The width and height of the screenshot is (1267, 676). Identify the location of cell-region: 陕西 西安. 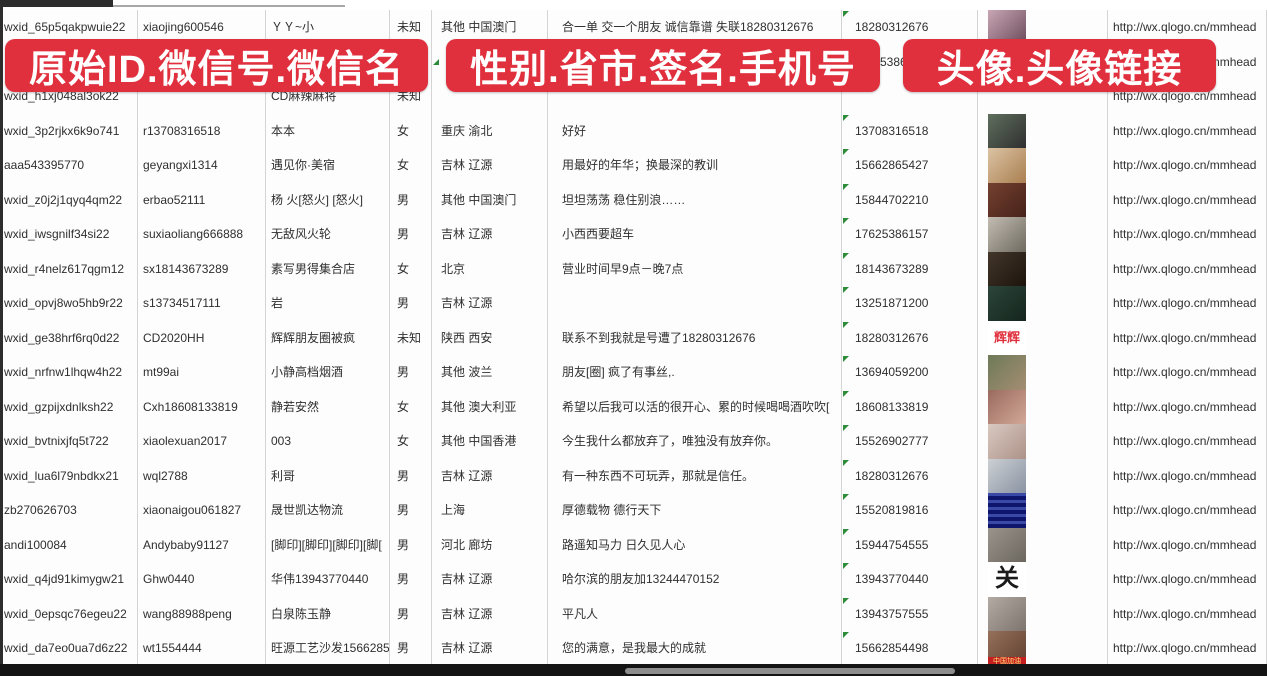
(490, 337).